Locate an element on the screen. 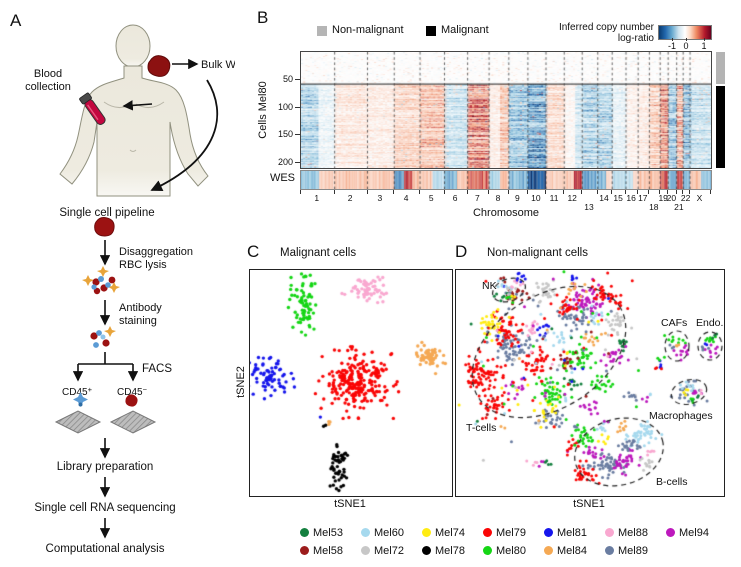 The image size is (741, 567). facs-branch-lines is located at coordinates (105, 358).